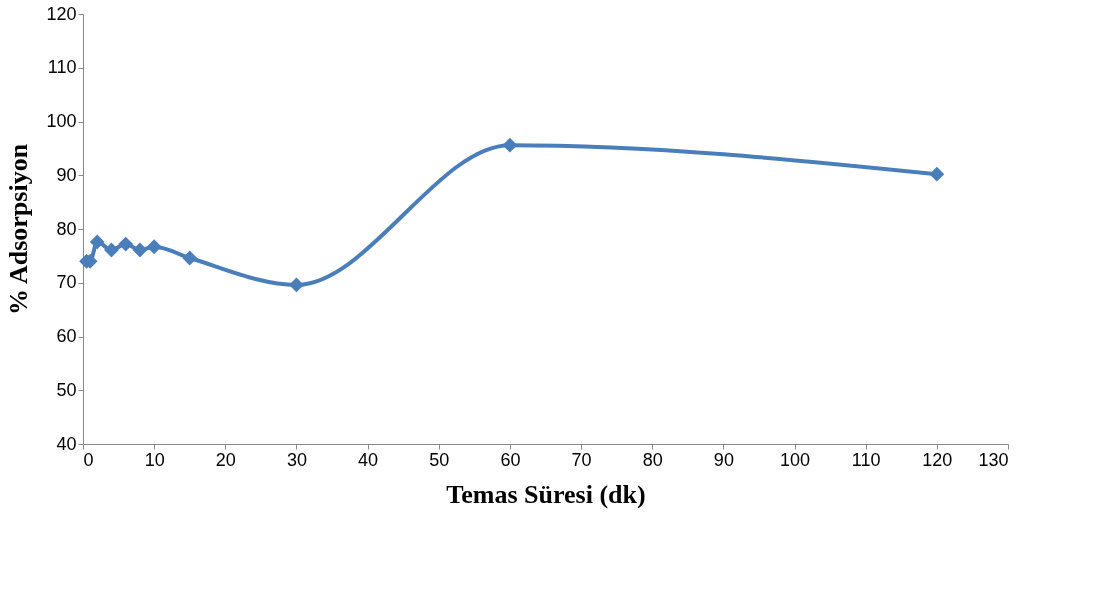  What do you see at coordinates (439, 459) in the screenshot?
I see `x-tick-label: 50` at bounding box center [439, 459].